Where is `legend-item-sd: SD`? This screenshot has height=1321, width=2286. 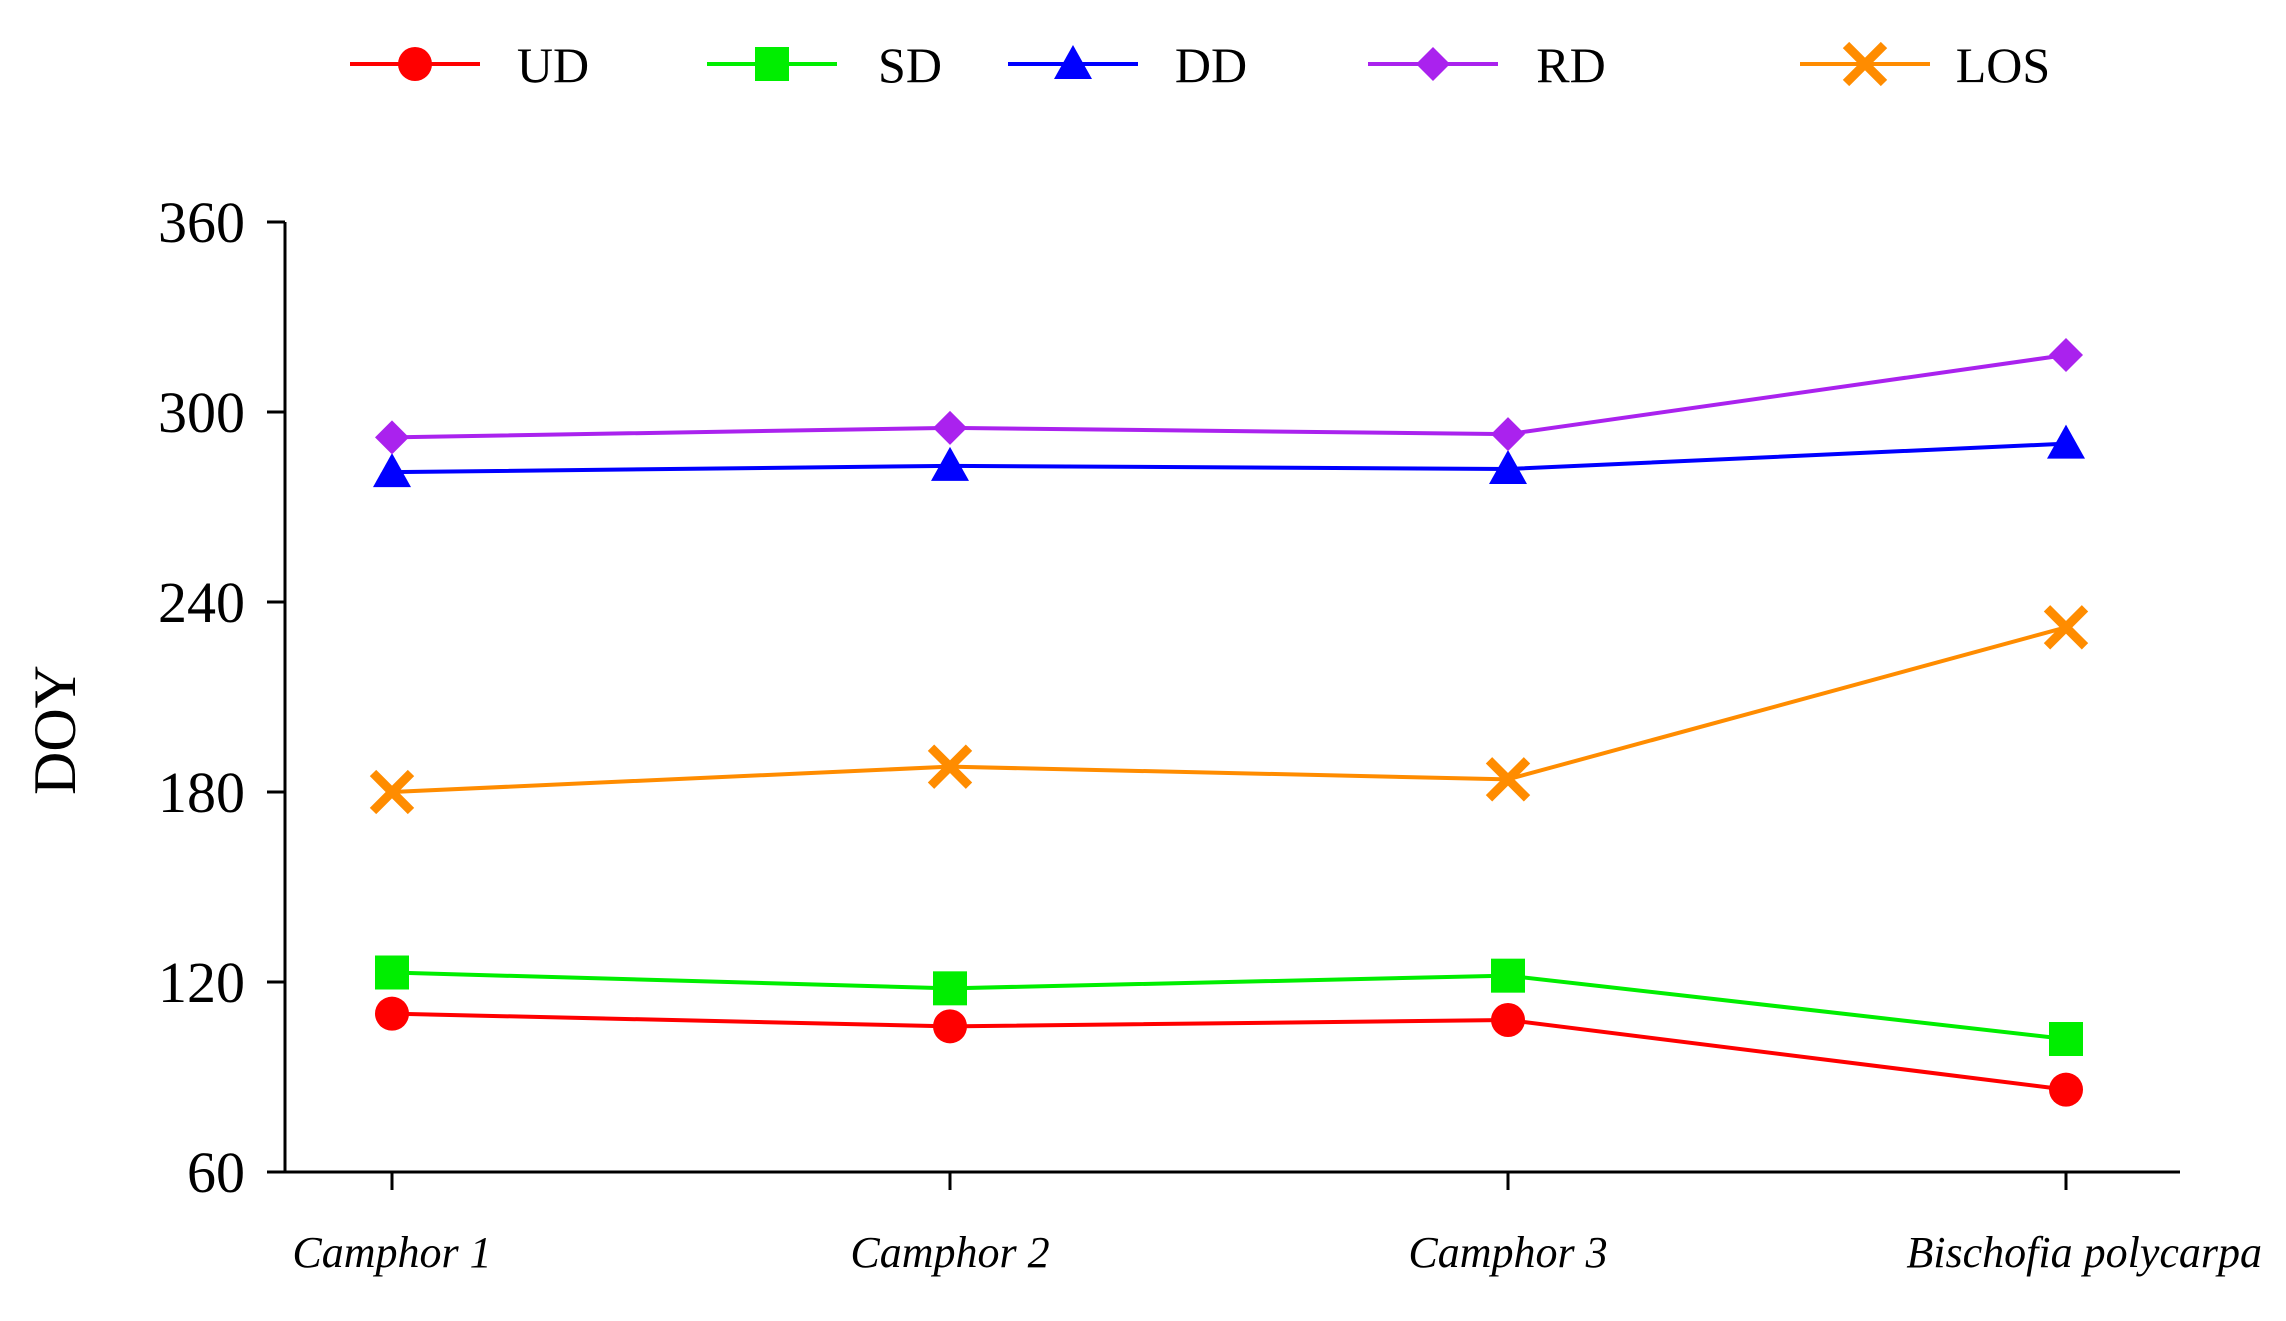 legend-item-sd: SD is located at coordinates (824, 65).